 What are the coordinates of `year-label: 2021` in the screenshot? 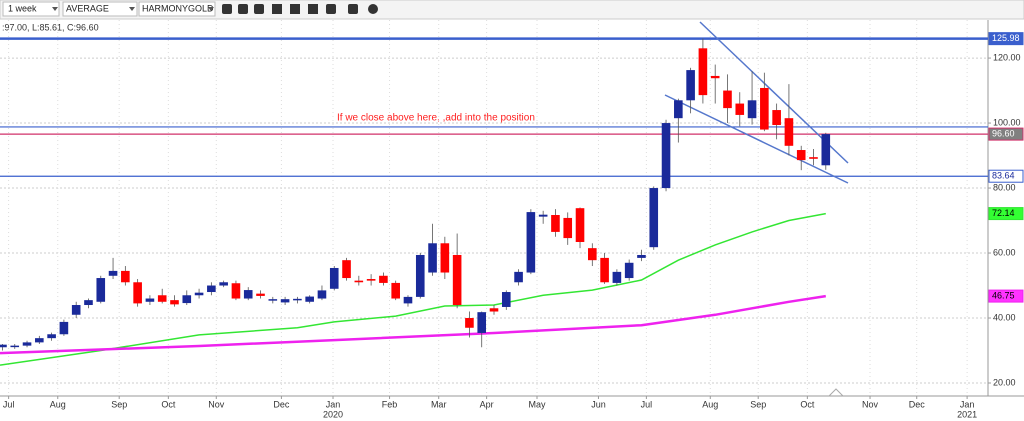 It's located at (967, 414).